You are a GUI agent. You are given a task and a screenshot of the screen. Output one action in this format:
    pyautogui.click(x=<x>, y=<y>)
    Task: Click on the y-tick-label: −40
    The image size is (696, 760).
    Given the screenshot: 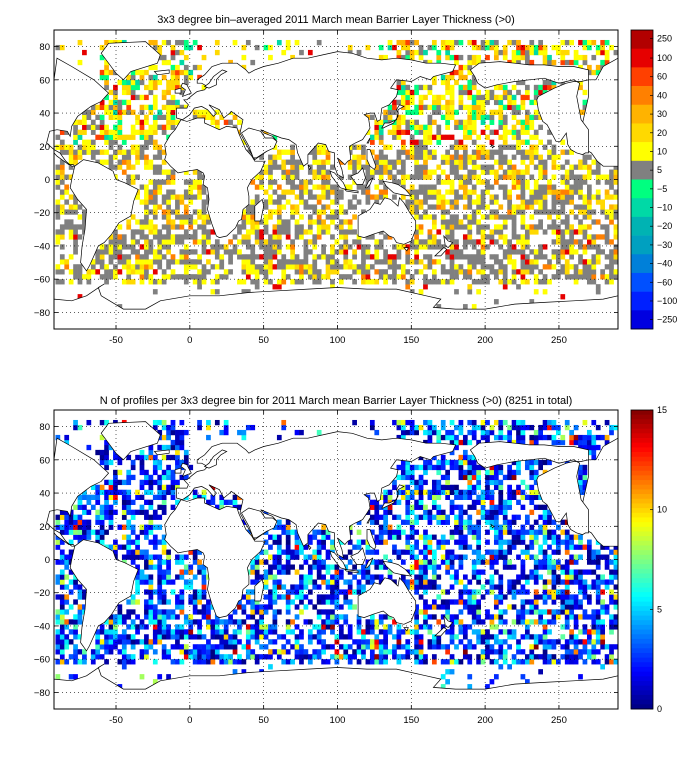 What is the action you would take?
    pyautogui.click(x=42, y=246)
    